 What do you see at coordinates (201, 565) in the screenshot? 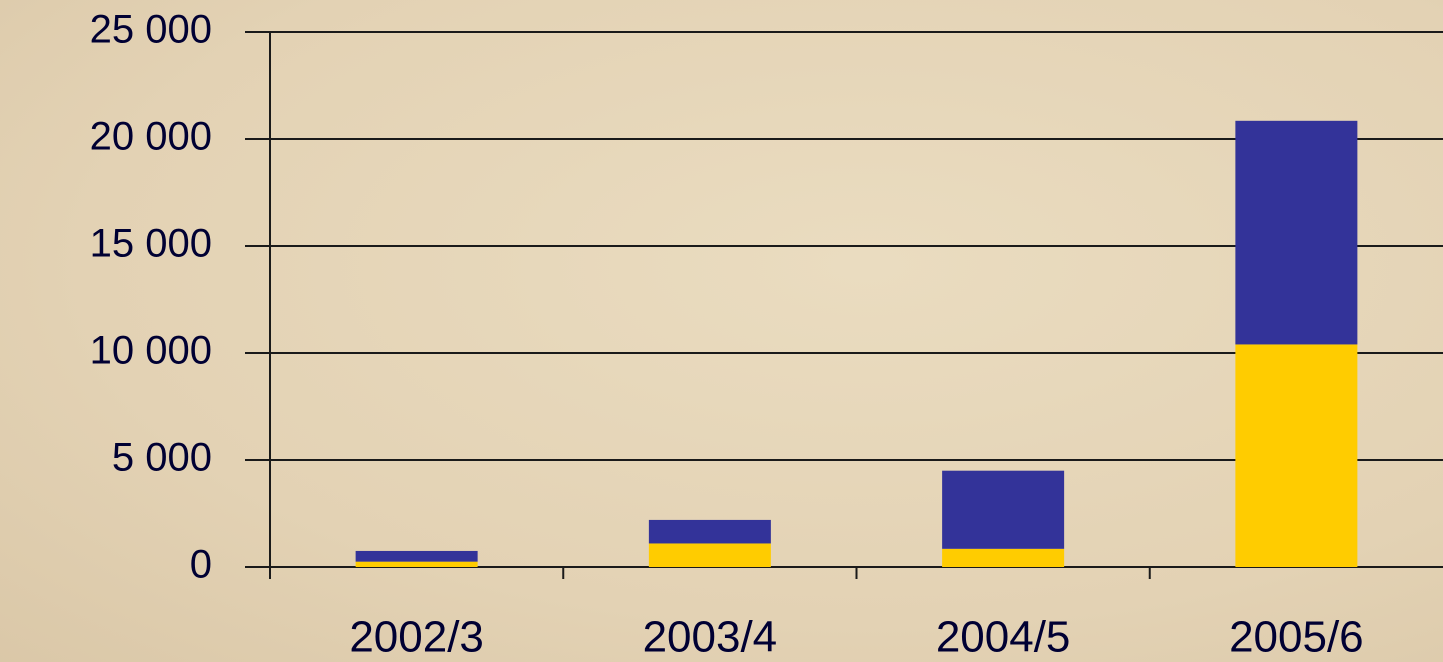
I see `y-tick-label: 0` at bounding box center [201, 565].